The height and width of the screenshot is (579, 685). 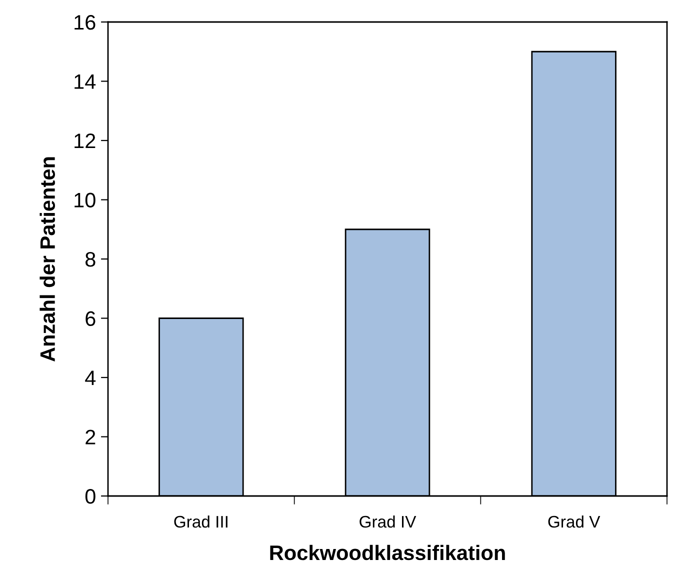 What do you see at coordinates (85, 81) in the screenshot?
I see `y-tick-label: 14` at bounding box center [85, 81].